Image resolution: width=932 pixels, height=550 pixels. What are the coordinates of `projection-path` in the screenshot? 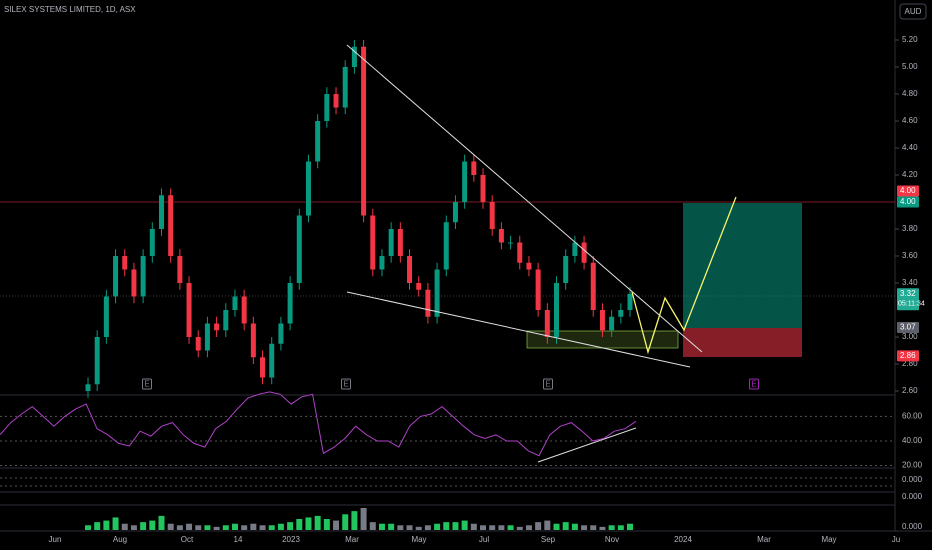 It's located at (684, 275).